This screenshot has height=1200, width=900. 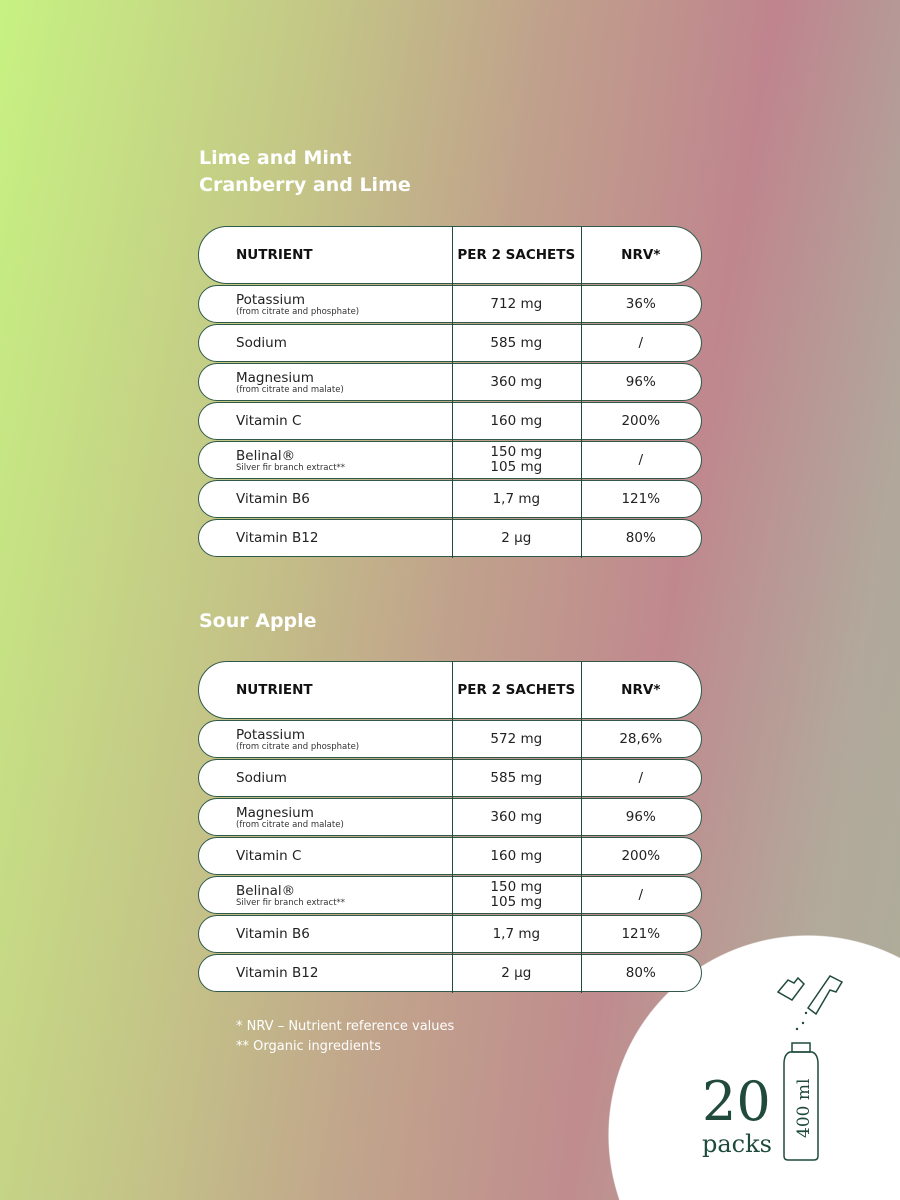 What do you see at coordinates (291, 902) in the screenshot?
I see `nutrient-note: Silver fir branch extract**` at bounding box center [291, 902].